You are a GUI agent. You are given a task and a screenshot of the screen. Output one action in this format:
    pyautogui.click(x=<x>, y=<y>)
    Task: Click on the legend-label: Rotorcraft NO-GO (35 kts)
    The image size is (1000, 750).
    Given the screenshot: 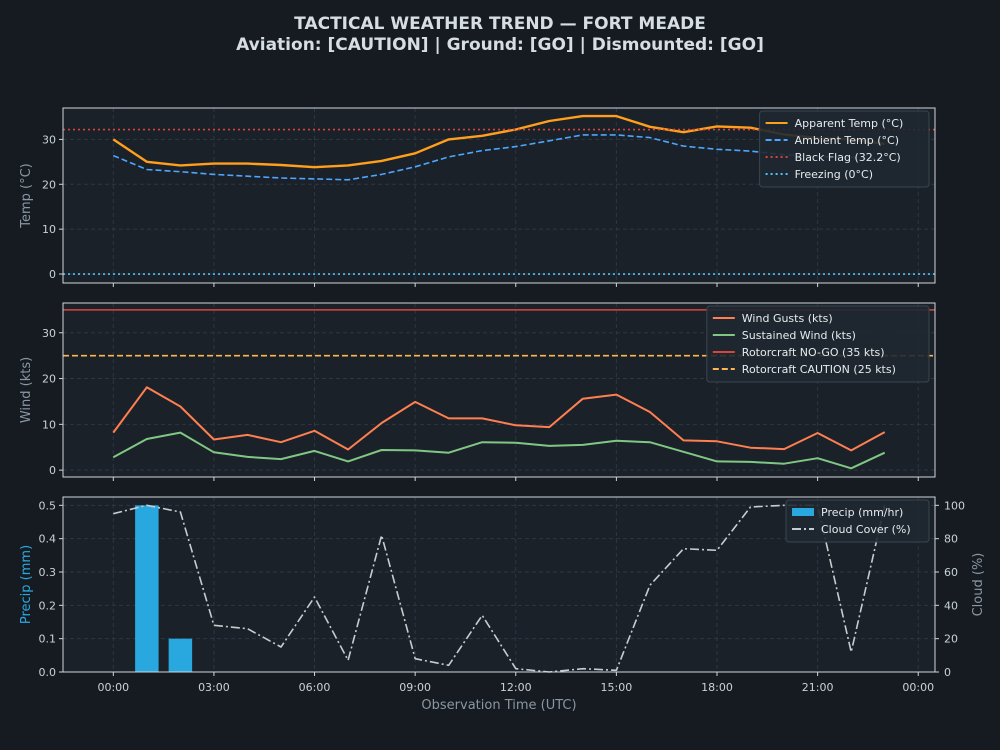 What is the action you would take?
    pyautogui.click(x=813, y=352)
    